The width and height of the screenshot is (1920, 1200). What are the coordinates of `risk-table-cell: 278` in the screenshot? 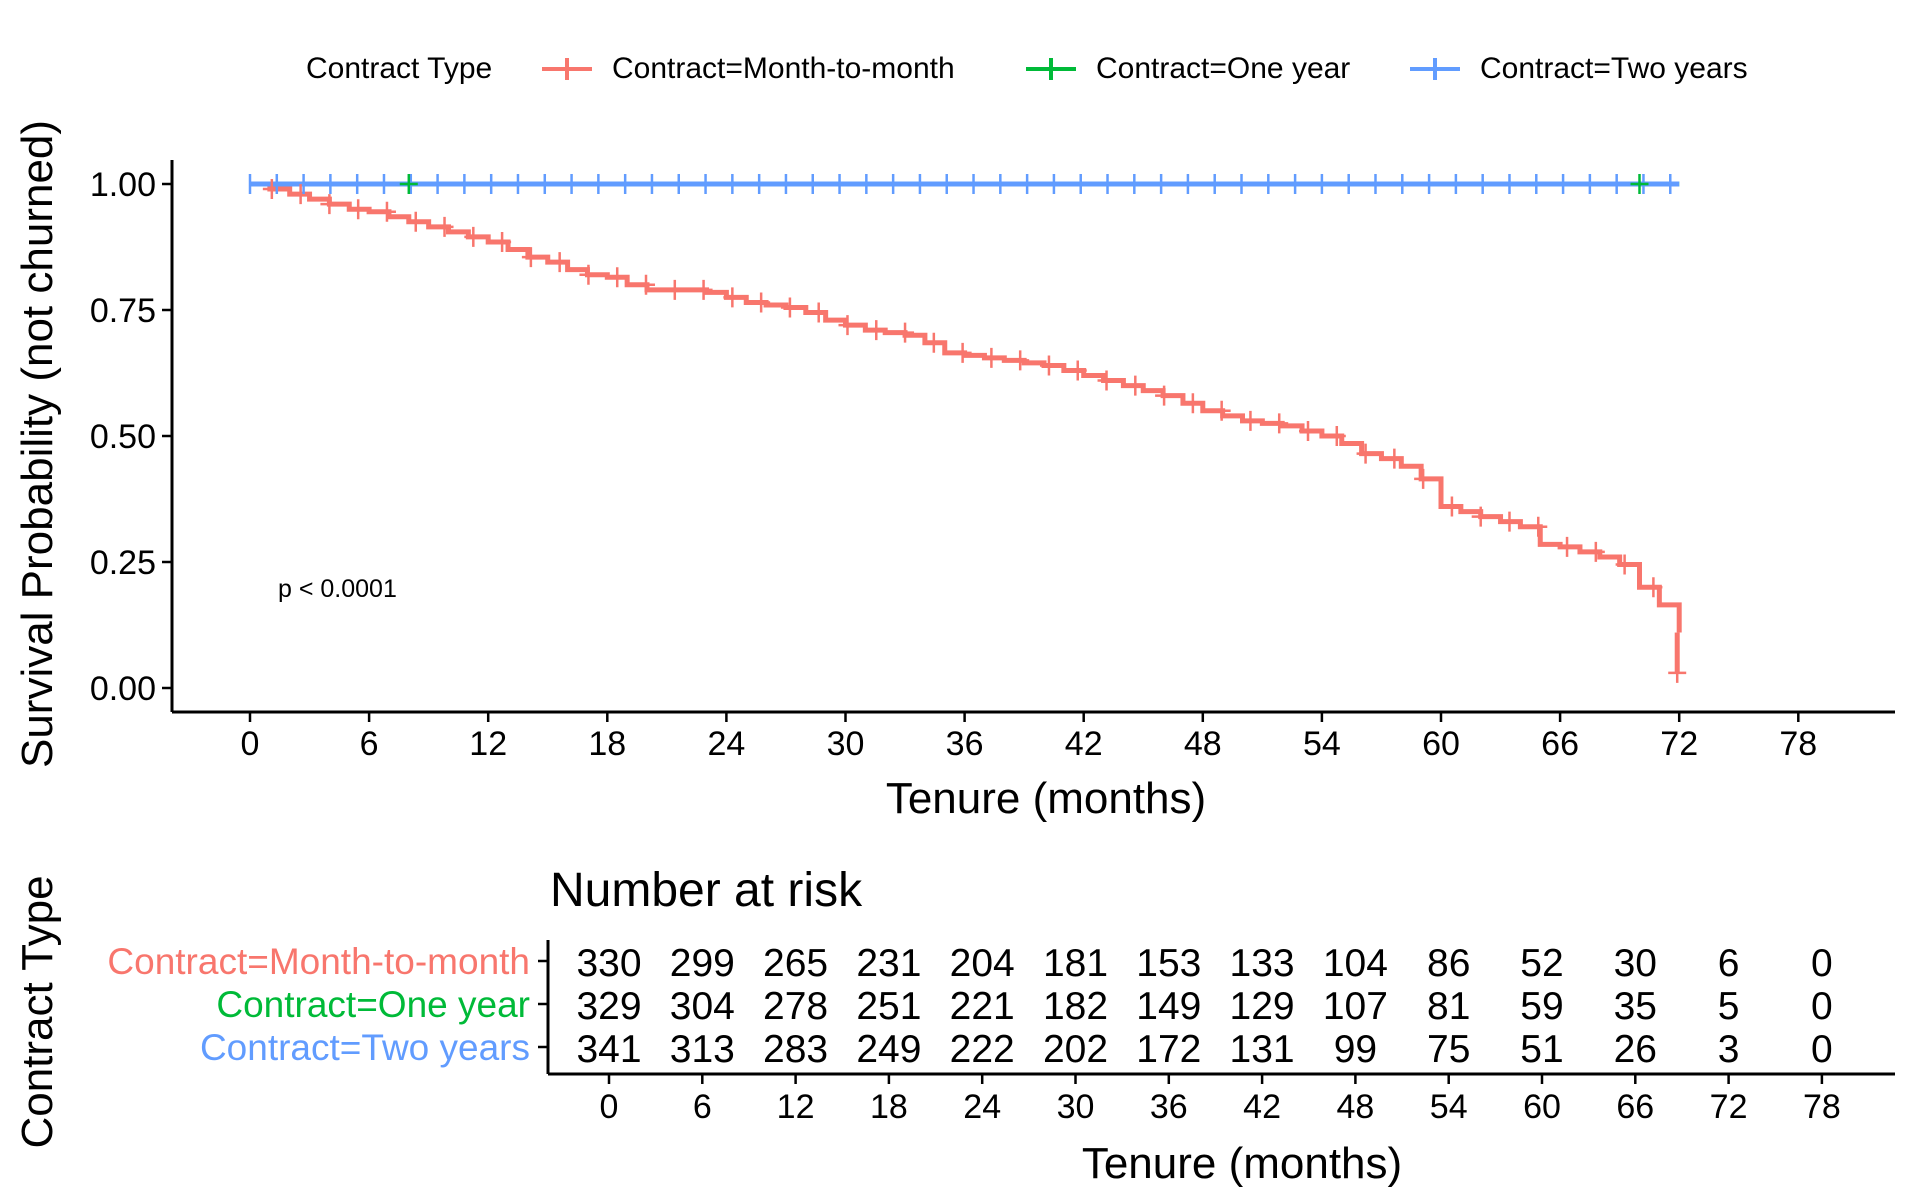 It's located at (795, 1006).